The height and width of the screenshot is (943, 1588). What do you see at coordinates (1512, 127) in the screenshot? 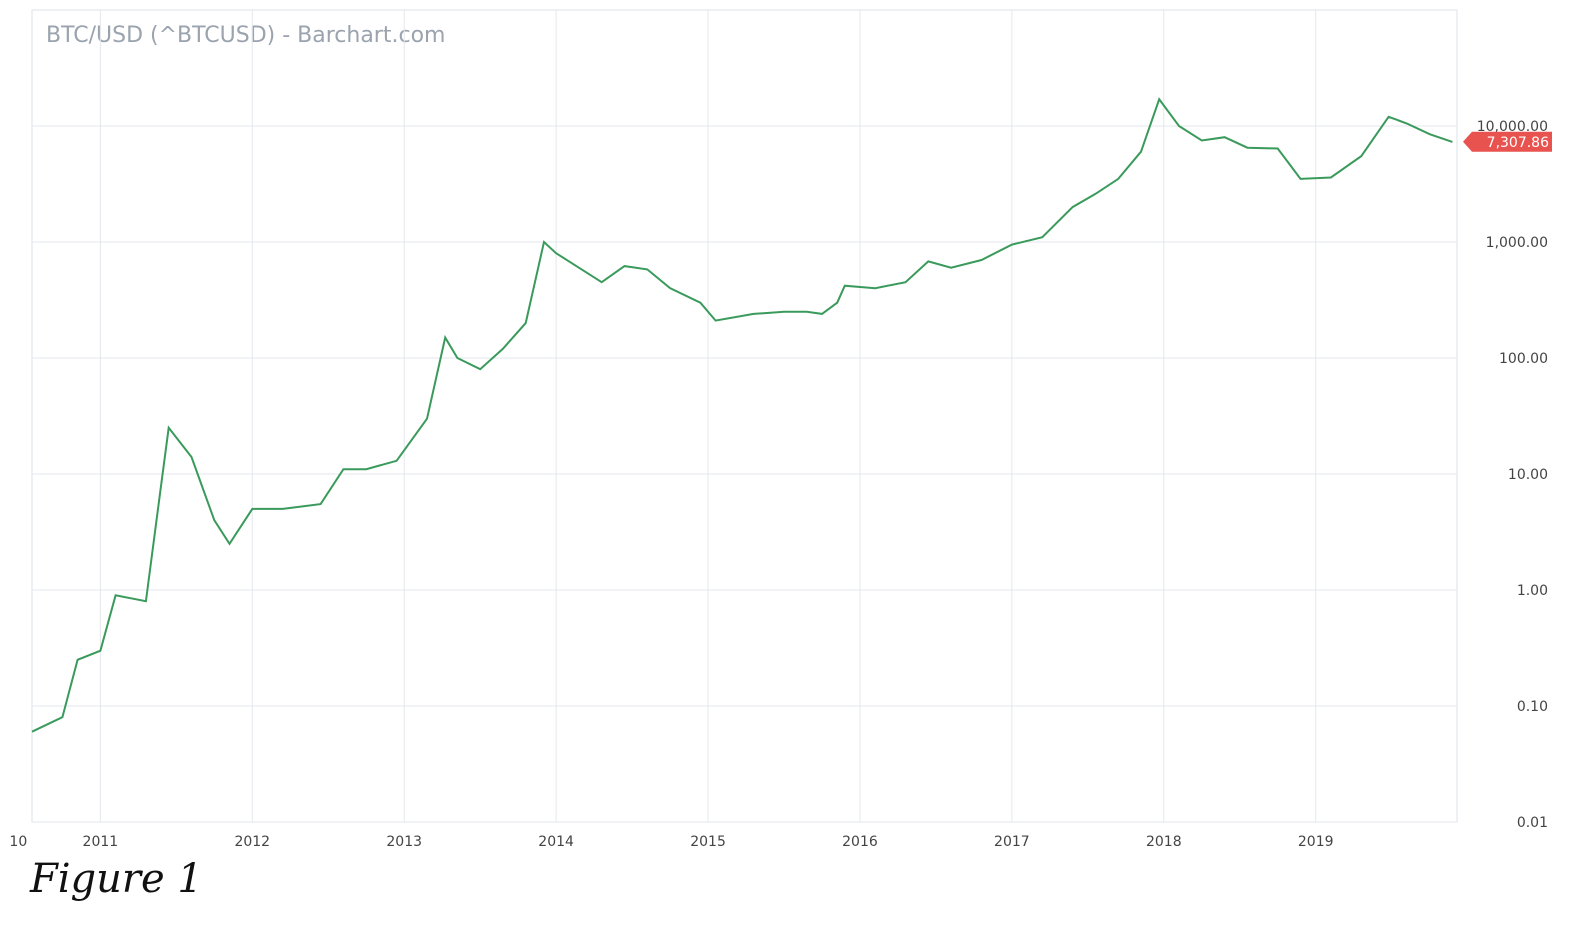
I see `y-tick-label: 10,000.00` at bounding box center [1512, 127].